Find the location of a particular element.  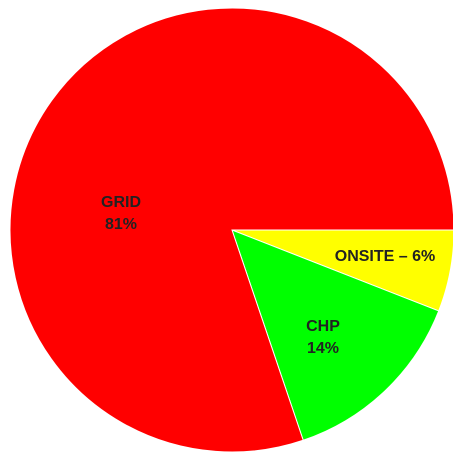

slice-value-label: 14% is located at coordinates (323, 348).